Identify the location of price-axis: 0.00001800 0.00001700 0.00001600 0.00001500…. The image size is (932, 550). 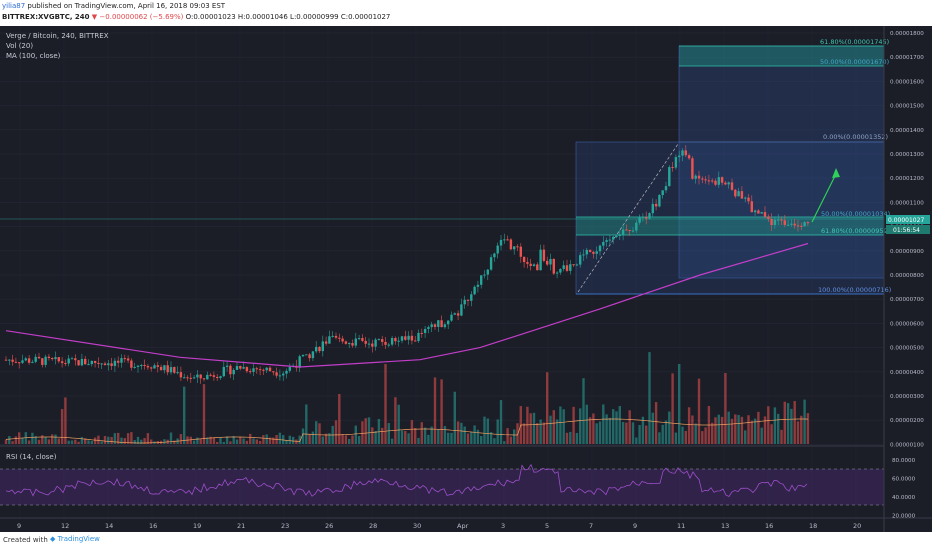
(907, 239).